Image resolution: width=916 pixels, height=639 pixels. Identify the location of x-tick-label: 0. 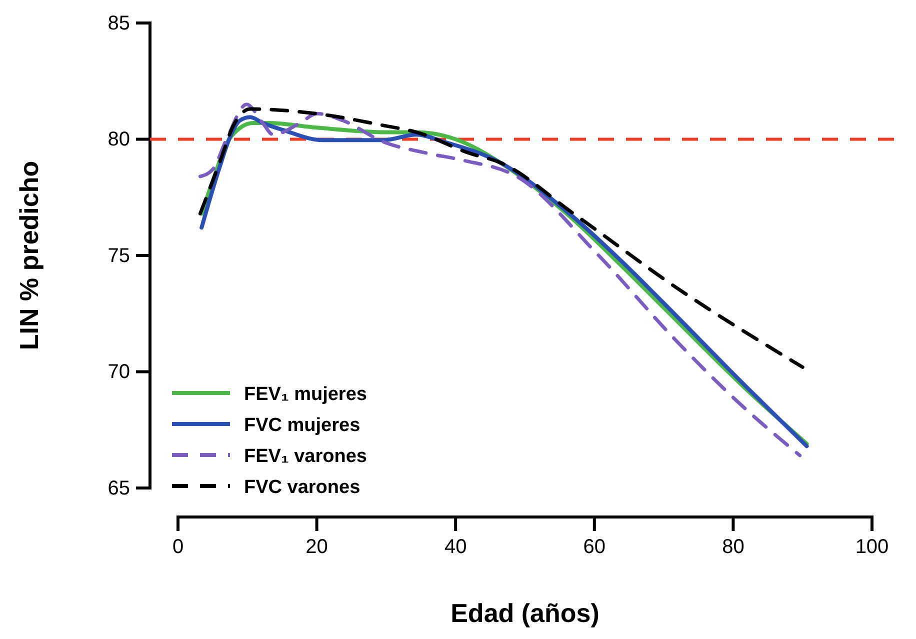
(178, 547).